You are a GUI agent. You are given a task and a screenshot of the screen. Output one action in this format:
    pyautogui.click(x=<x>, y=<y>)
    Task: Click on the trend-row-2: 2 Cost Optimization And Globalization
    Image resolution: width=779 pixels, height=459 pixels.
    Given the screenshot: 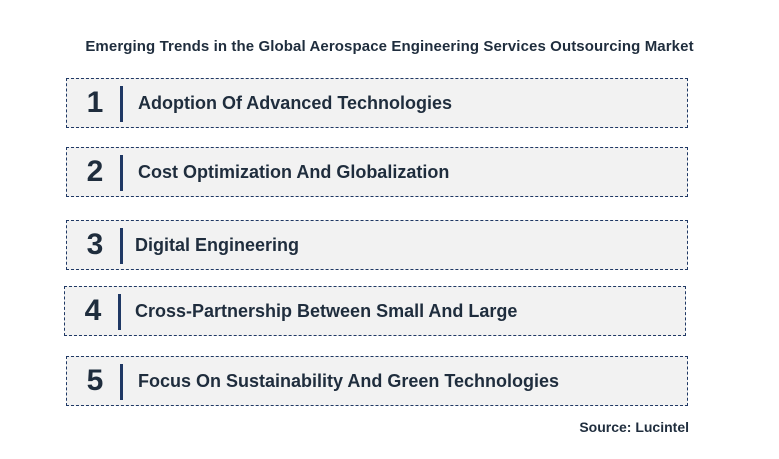 What is the action you would take?
    pyautogui.click(x=377, y=172)
    